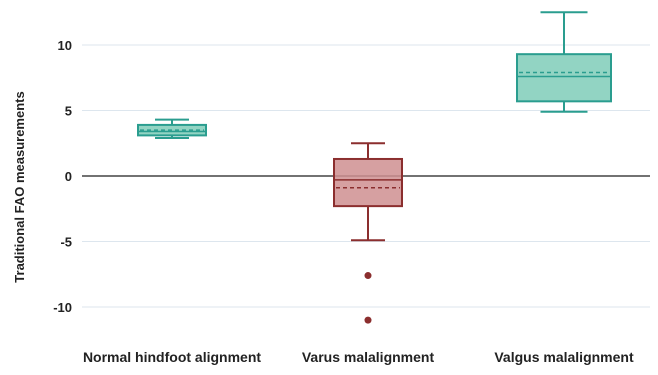 The height and width of the screenshot is (375, 658). What do you see at coordinates (172, 357) in the screenshot?
I see `category-label: Normal hindfoot alignment` at bounding box center [172, 357].